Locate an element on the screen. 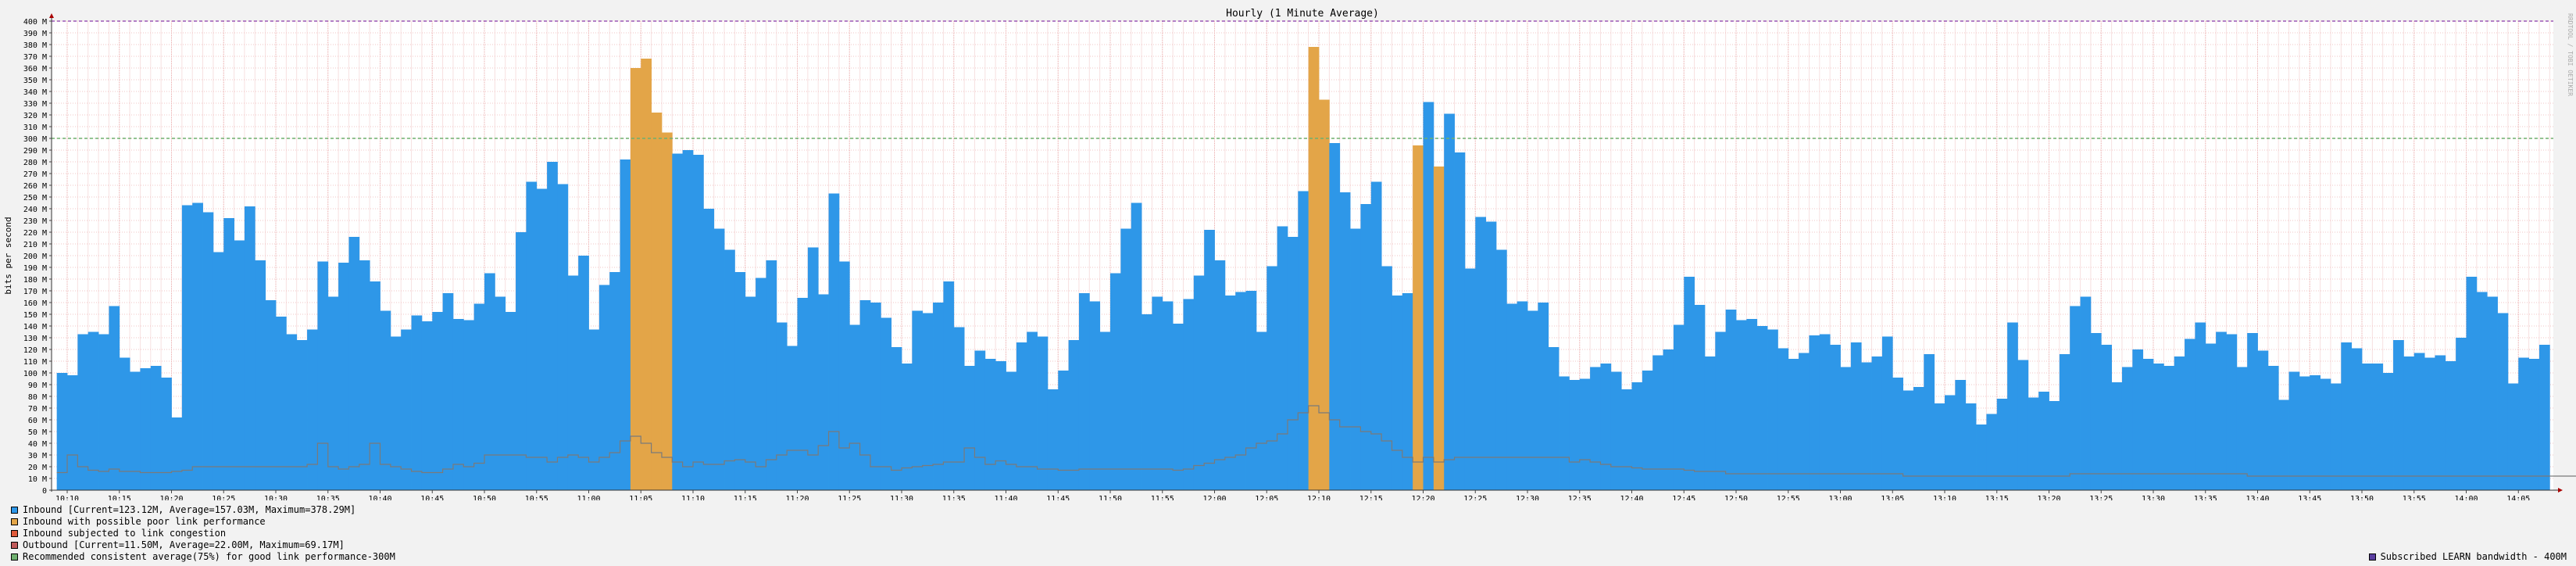 Image resolution: width=2576 pixels, height=566 pixels. y-tick-label: 140 M is located at coordinates (35, 327).